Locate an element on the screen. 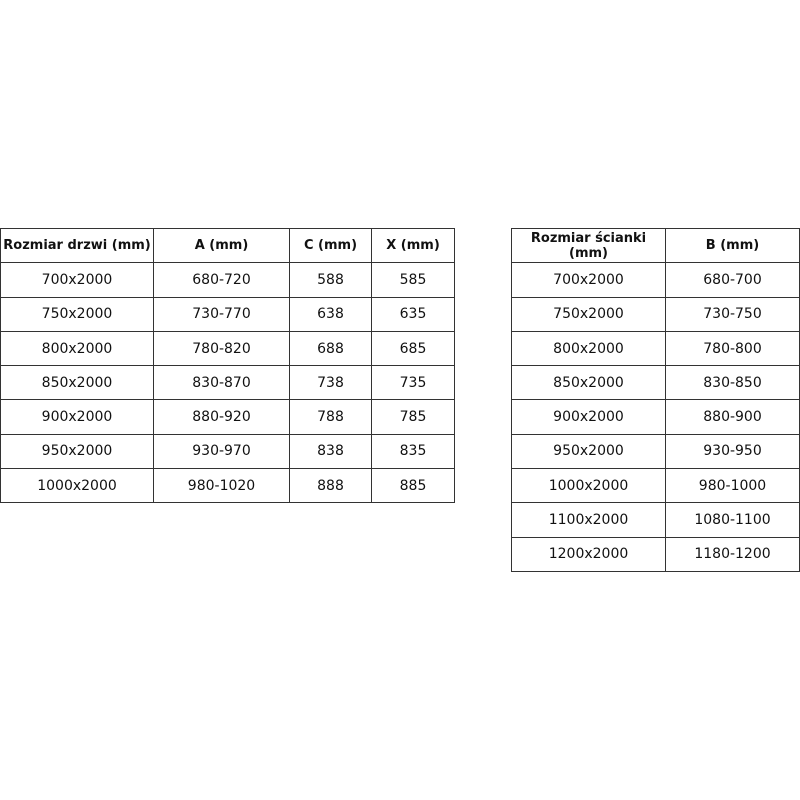 The width and height of the screenshot is (800, 800). table-cell: 585 is located at coordinates (413, 280).